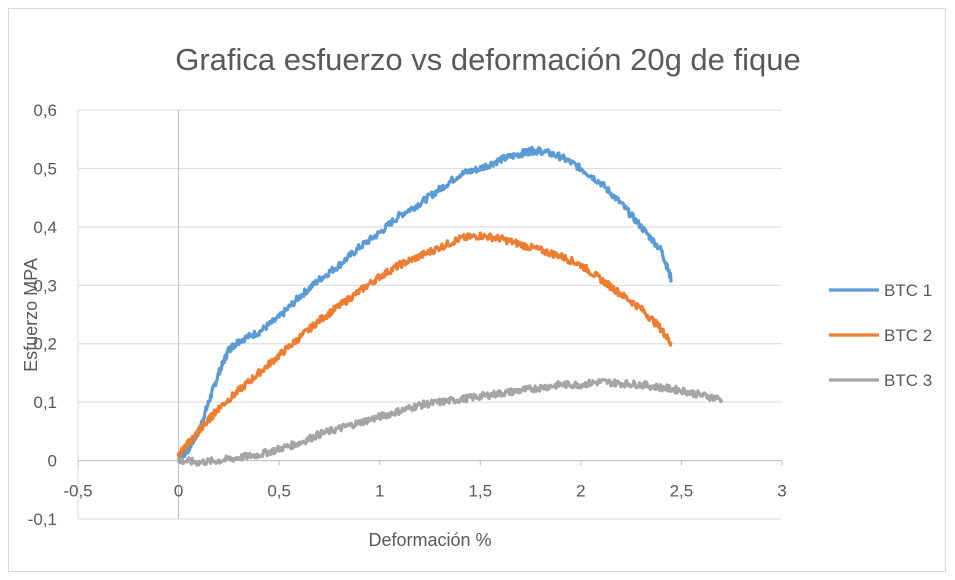  What do you see at coordinates (45, 227) in the screenshot?
I see `y-tick-label: 0,4` at bounding box center [45, 227].